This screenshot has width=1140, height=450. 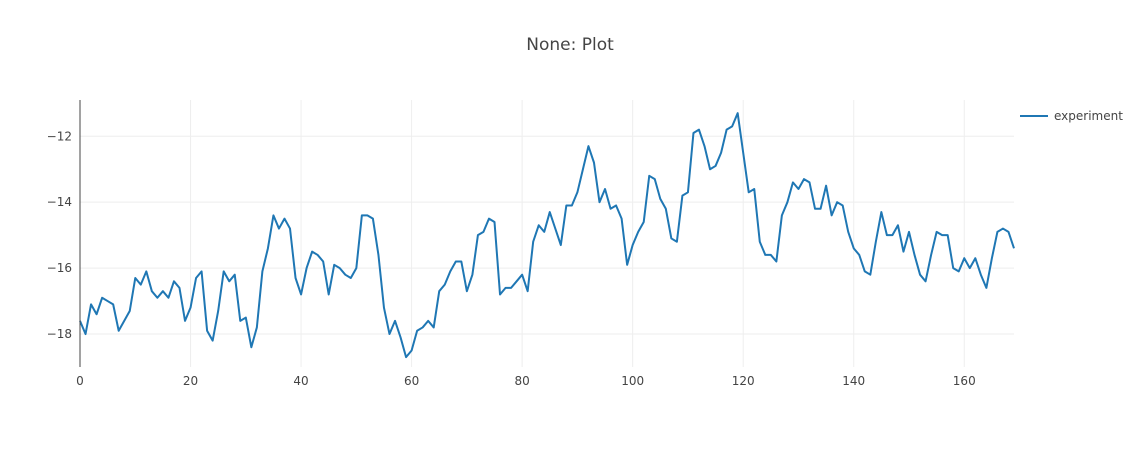 I want to click on legend-item: experiment, so click(x=1071, y=116).